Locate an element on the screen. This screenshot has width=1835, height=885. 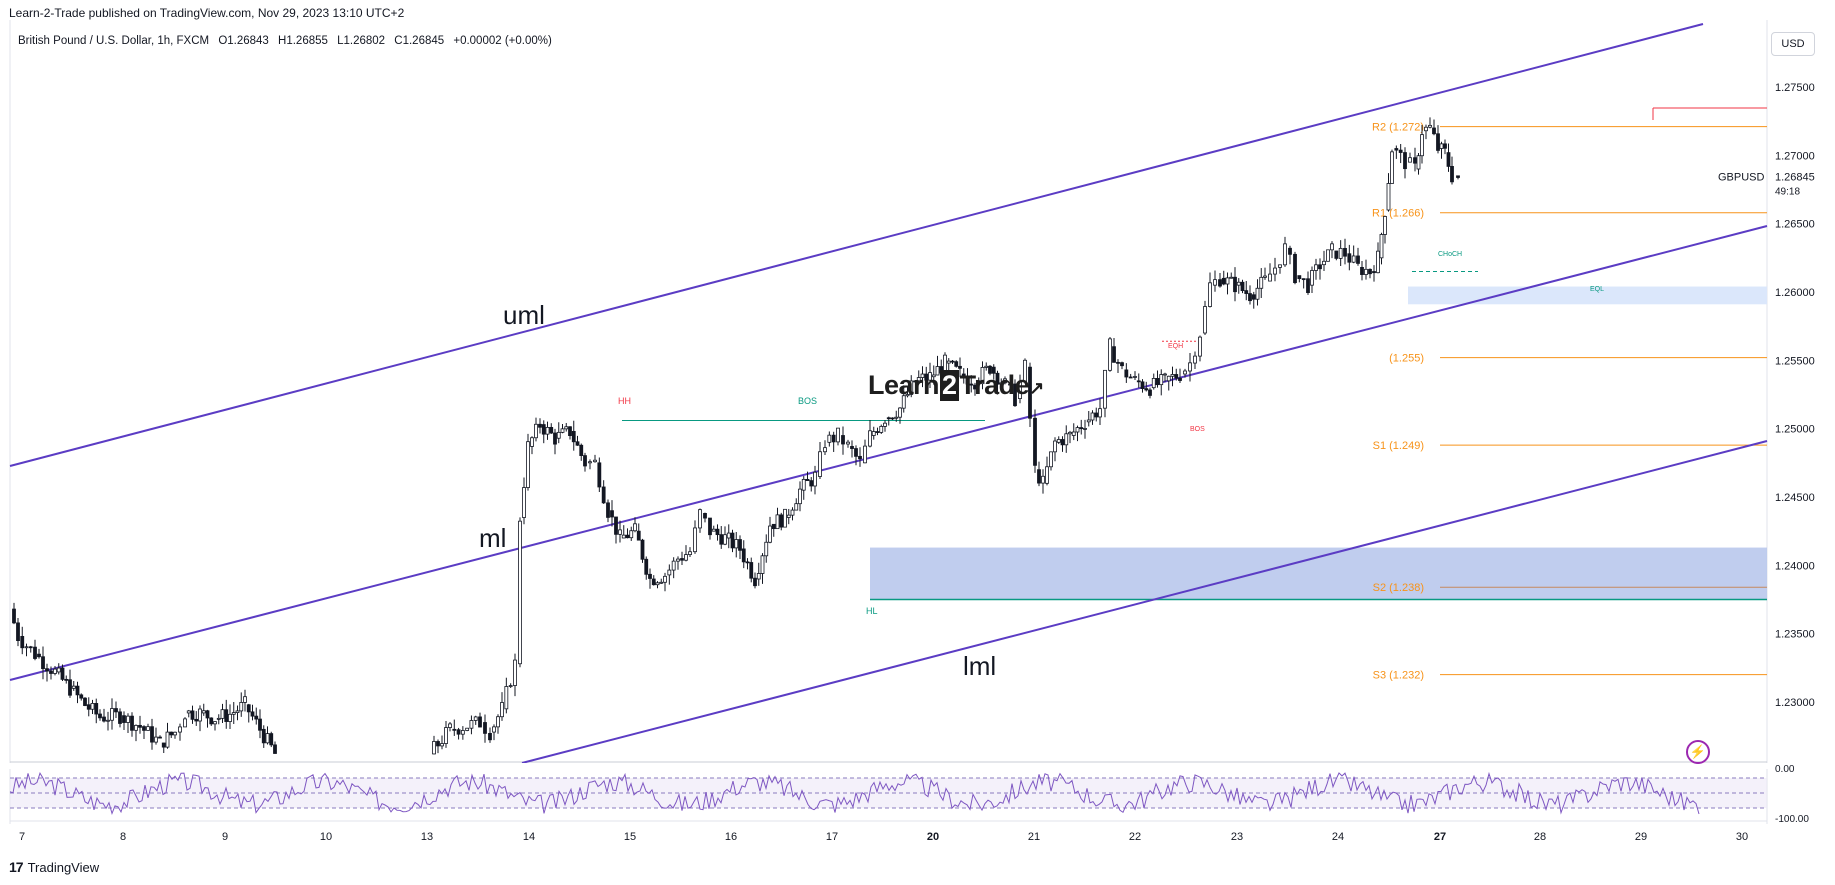
ohlc-open: O1.26843 is located at coordinates (243, 41).